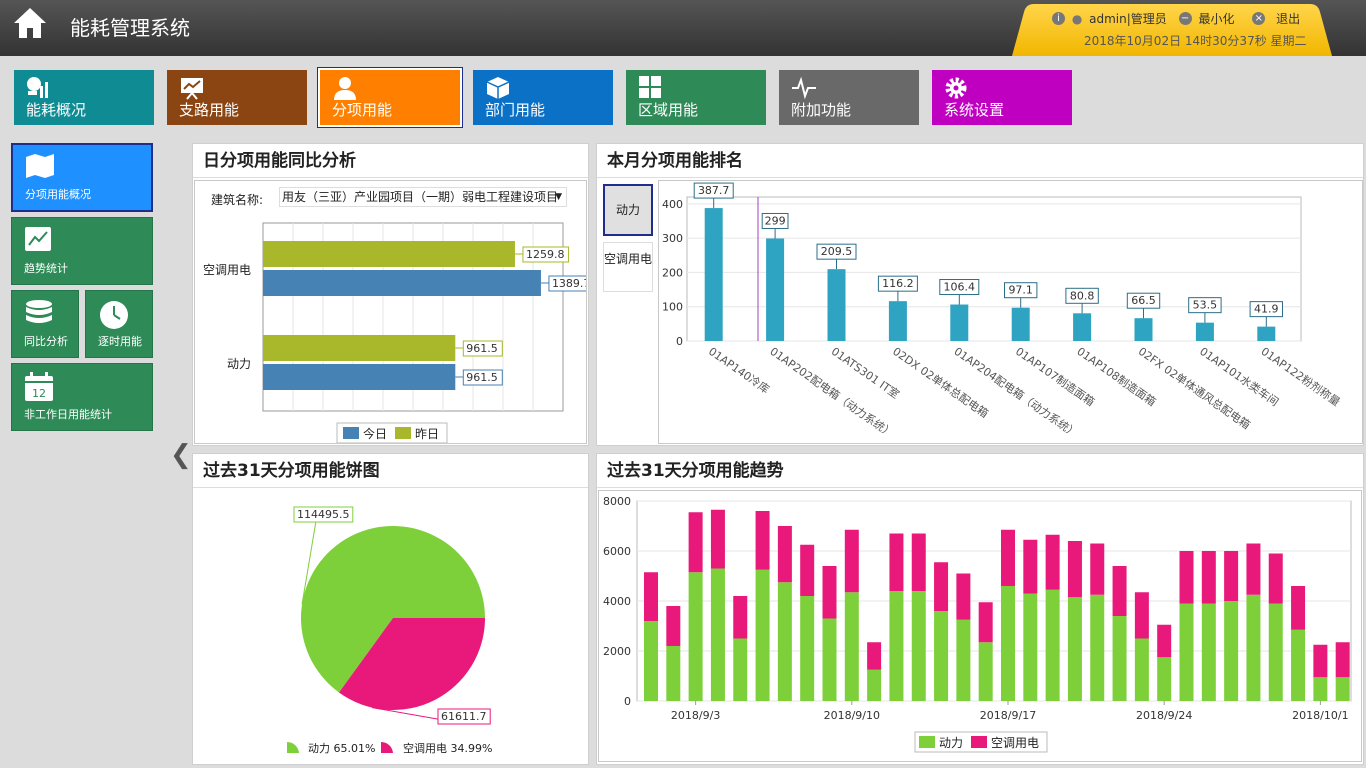 This screenshot has height=768, width=1366. I want to click on data-label: 61611.7, so click(464, 716).